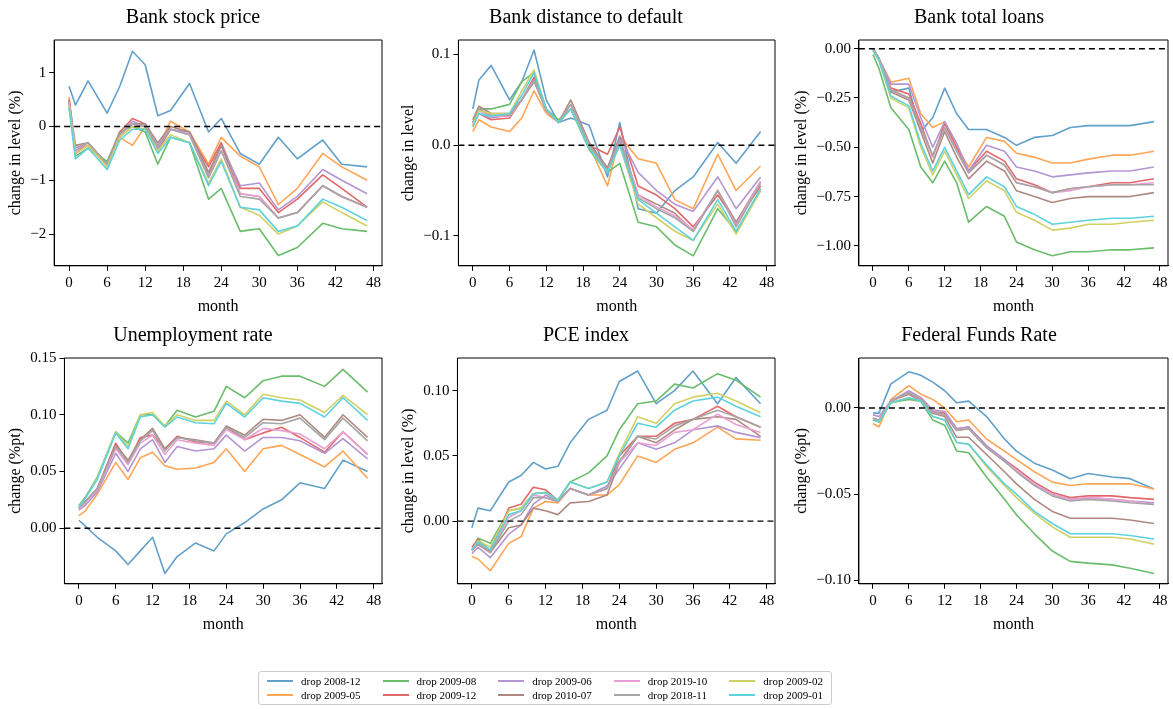  Describe the element at coordinates (677, 695) in the screenshot. I see `legend-label: drop 2018-11` at that location.